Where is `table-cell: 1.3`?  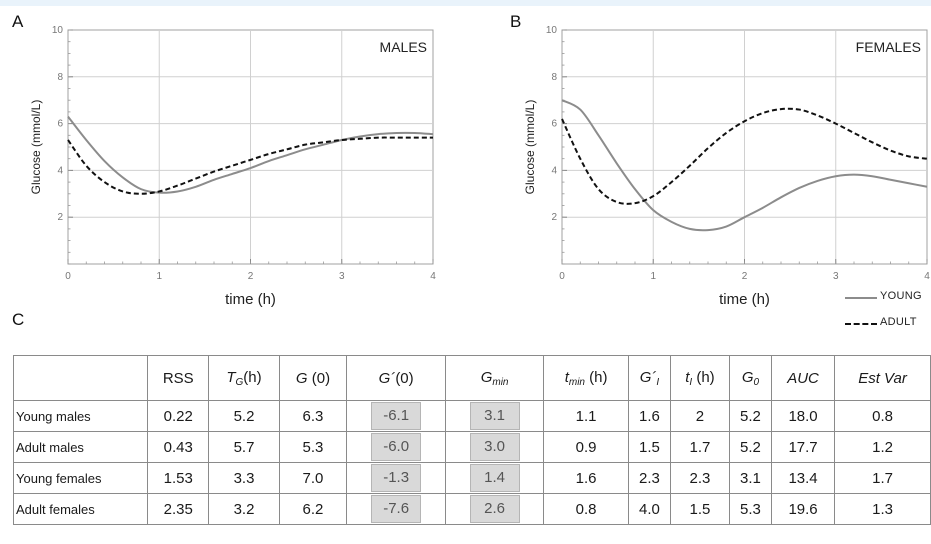 table-cell: 1.3 is located at coordinates (882, 509).